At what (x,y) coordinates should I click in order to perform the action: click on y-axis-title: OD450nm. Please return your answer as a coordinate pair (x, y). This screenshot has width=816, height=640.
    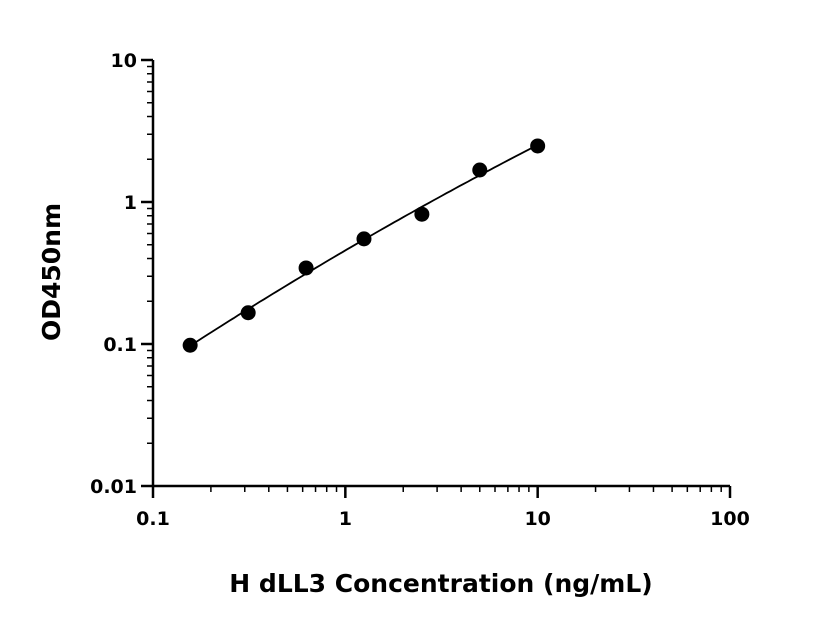
    Looking at the image, I should click on (51, 272).